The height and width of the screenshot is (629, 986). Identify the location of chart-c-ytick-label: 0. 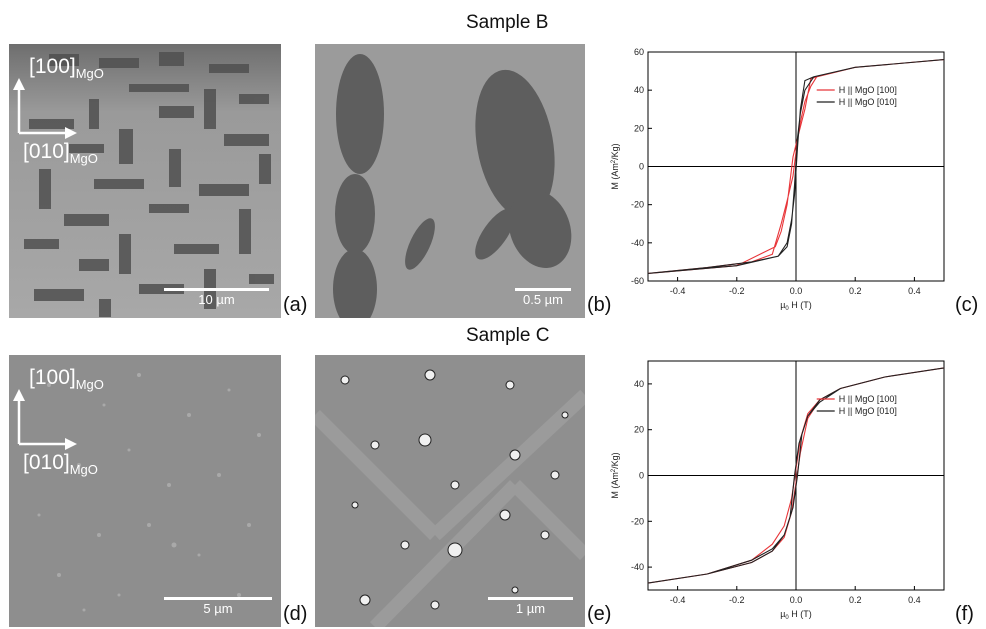
(641, 167).